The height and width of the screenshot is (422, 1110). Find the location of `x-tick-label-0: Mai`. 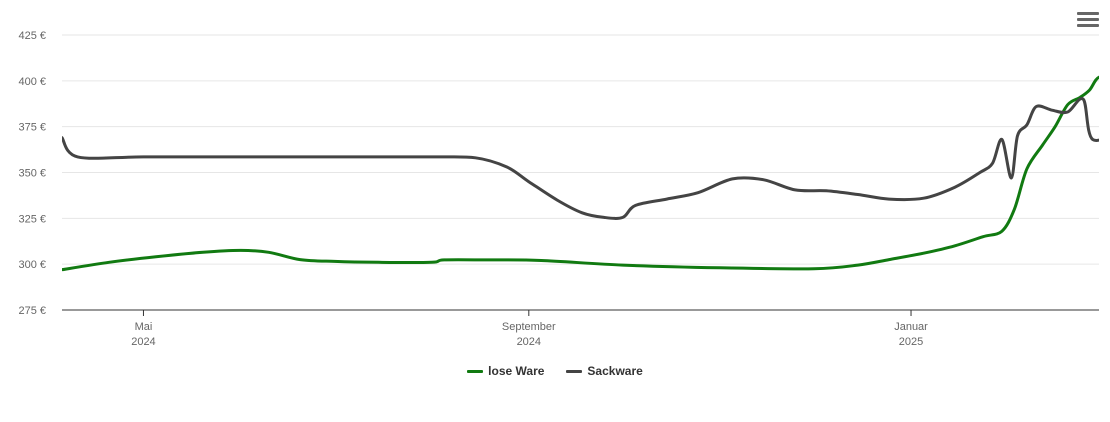

x-tick-label-0: Mai is located at coordinates (144, 327).